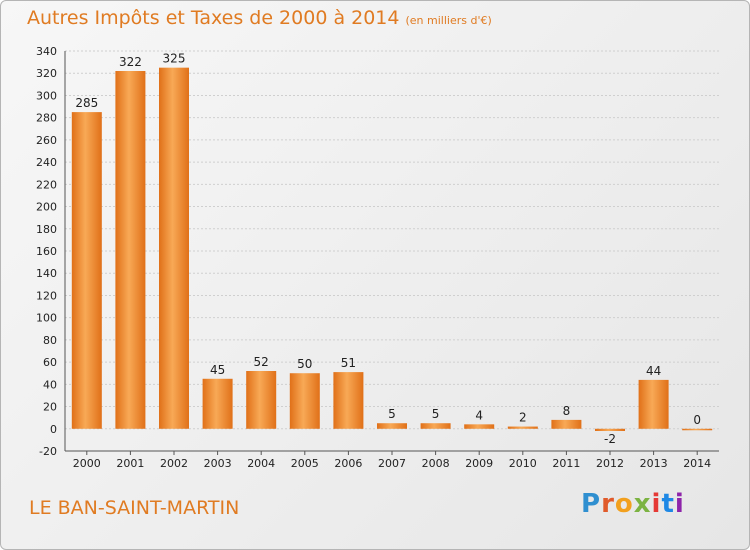 The image size is (750, 550). I want to click on x-tick-label: 2010, so click(523, 463).